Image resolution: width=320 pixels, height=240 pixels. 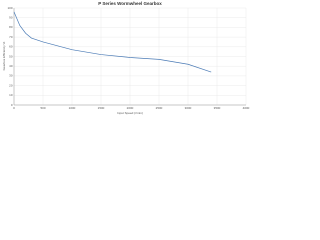 What do you see at coordinates (11, 85) in the screenshot?
I see `y-tick-label: 20` at bounding box center [11, 85].